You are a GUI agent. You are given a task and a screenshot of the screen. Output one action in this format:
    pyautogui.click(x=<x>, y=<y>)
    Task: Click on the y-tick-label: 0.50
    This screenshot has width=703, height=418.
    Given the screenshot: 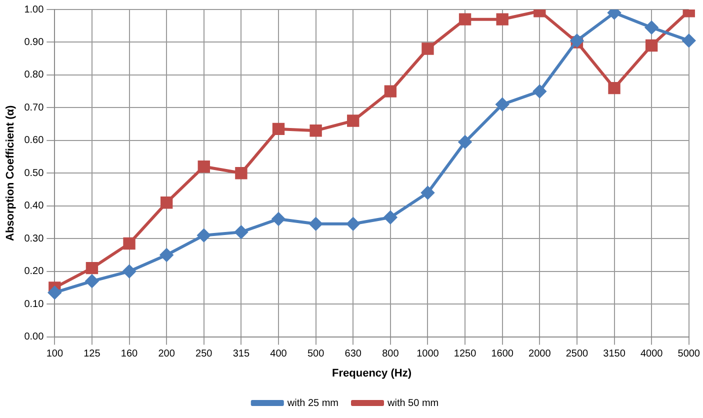 What is the action you would take?
    pyautogui.click(x=34, y=173)
    